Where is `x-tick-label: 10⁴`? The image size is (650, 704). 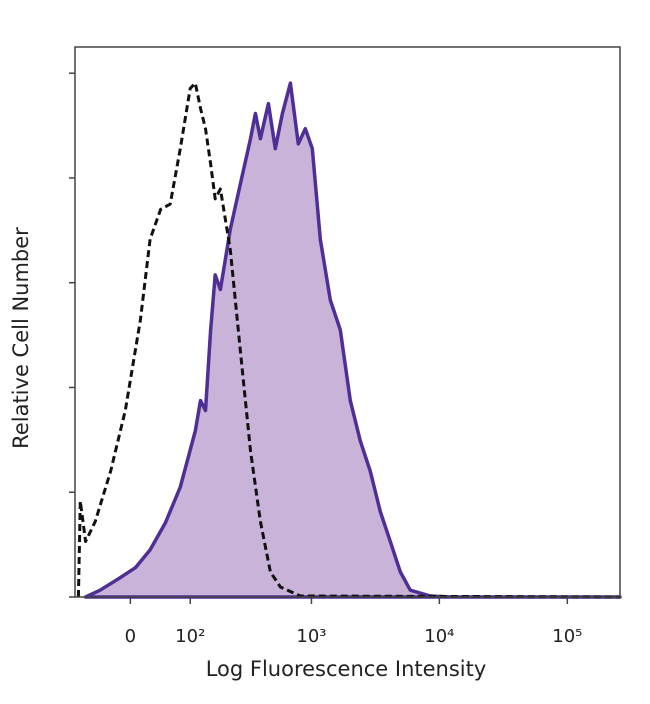
x-tick-label: 10⁴ is located at coordinates (439, 636).